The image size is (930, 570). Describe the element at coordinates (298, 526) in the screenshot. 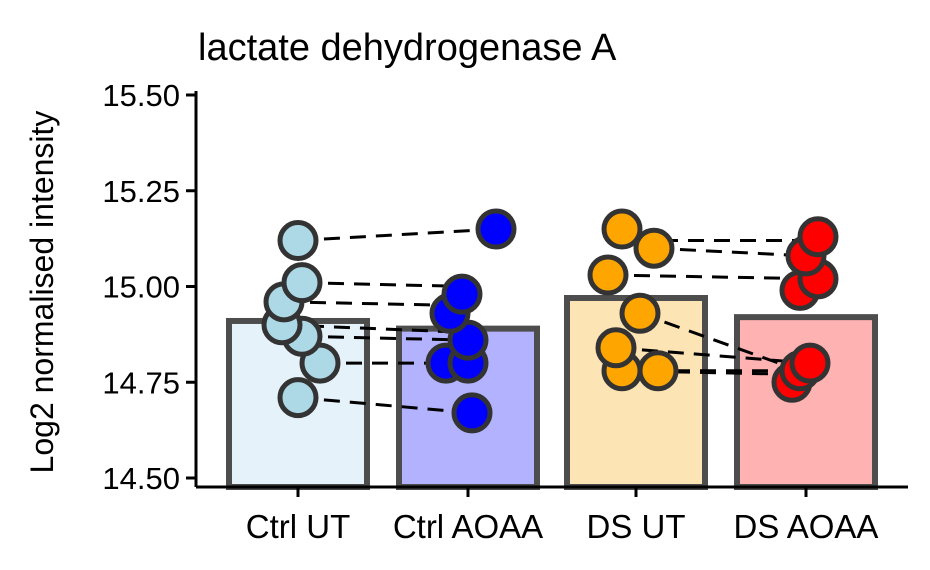

I see `x-tick-label: Ctrl UT` at that location.